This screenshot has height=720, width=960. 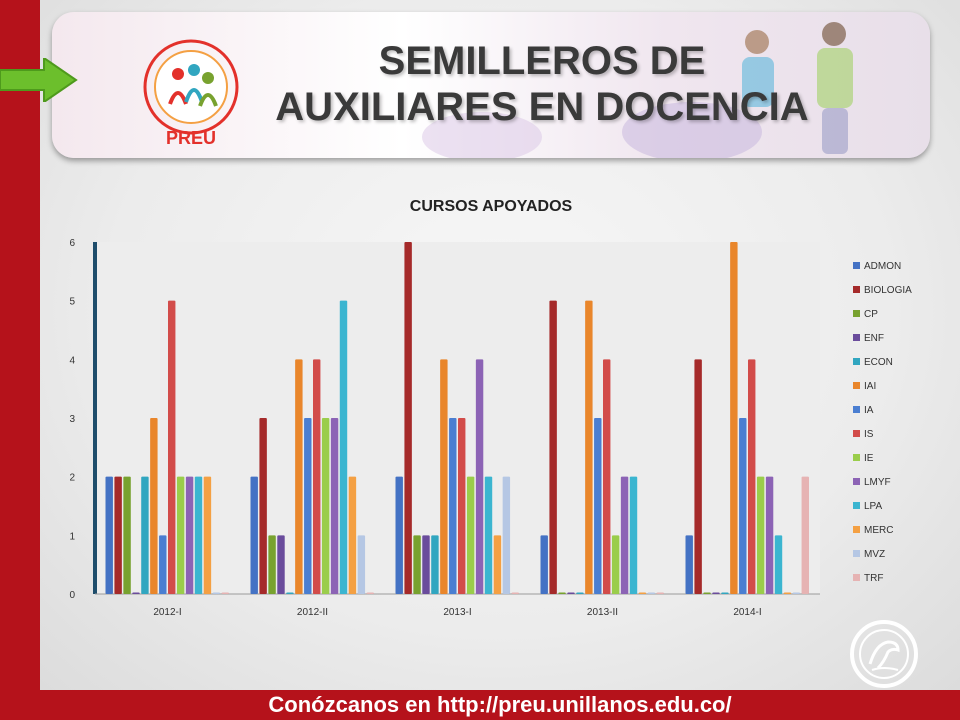 I want to click on legend-label: IAI, so click(x=870, y=386).